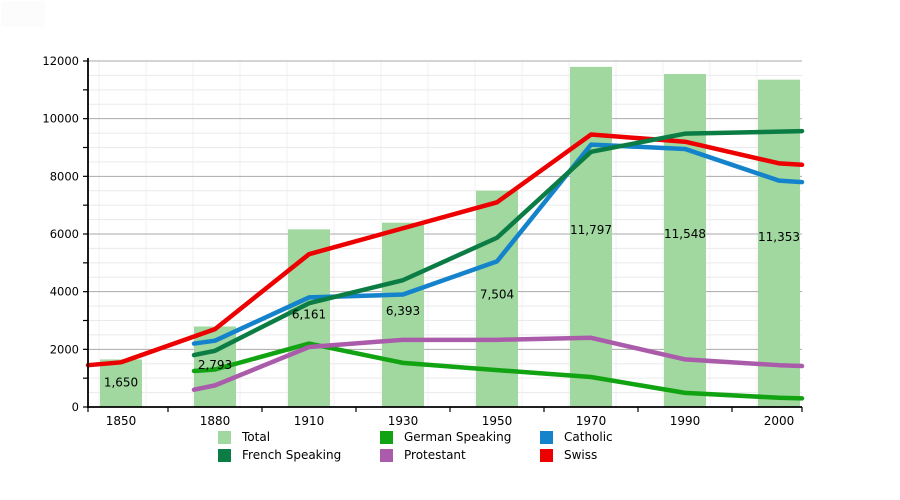 The height and width of the screenshot is (500, 900). Describe the element at coordinates (685, 234) in the screenshot. I see `bar-value-label: 11,548` at that location.